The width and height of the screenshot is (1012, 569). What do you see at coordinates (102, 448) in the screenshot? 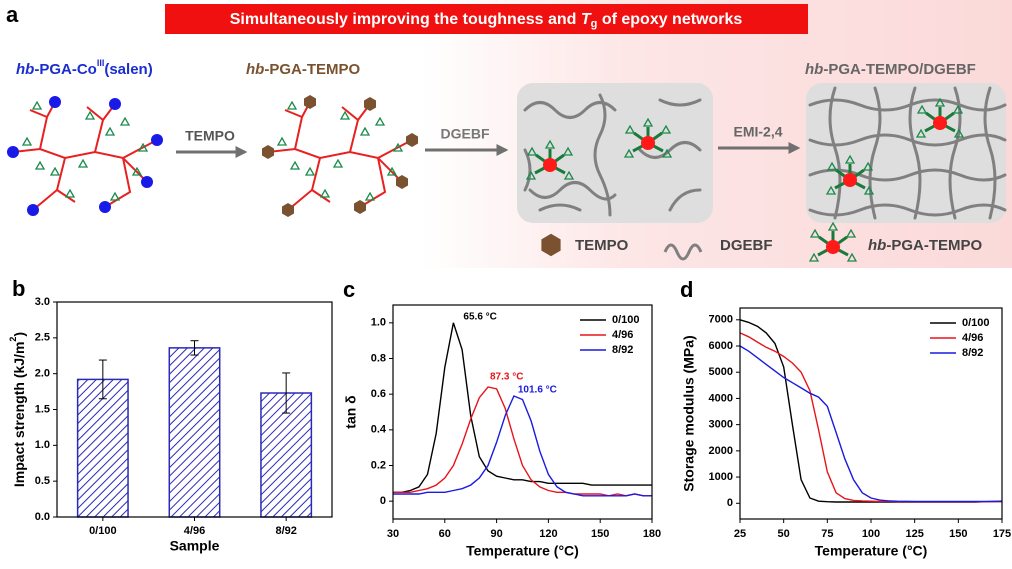
I see `bar` at bounding box center [102, 448].